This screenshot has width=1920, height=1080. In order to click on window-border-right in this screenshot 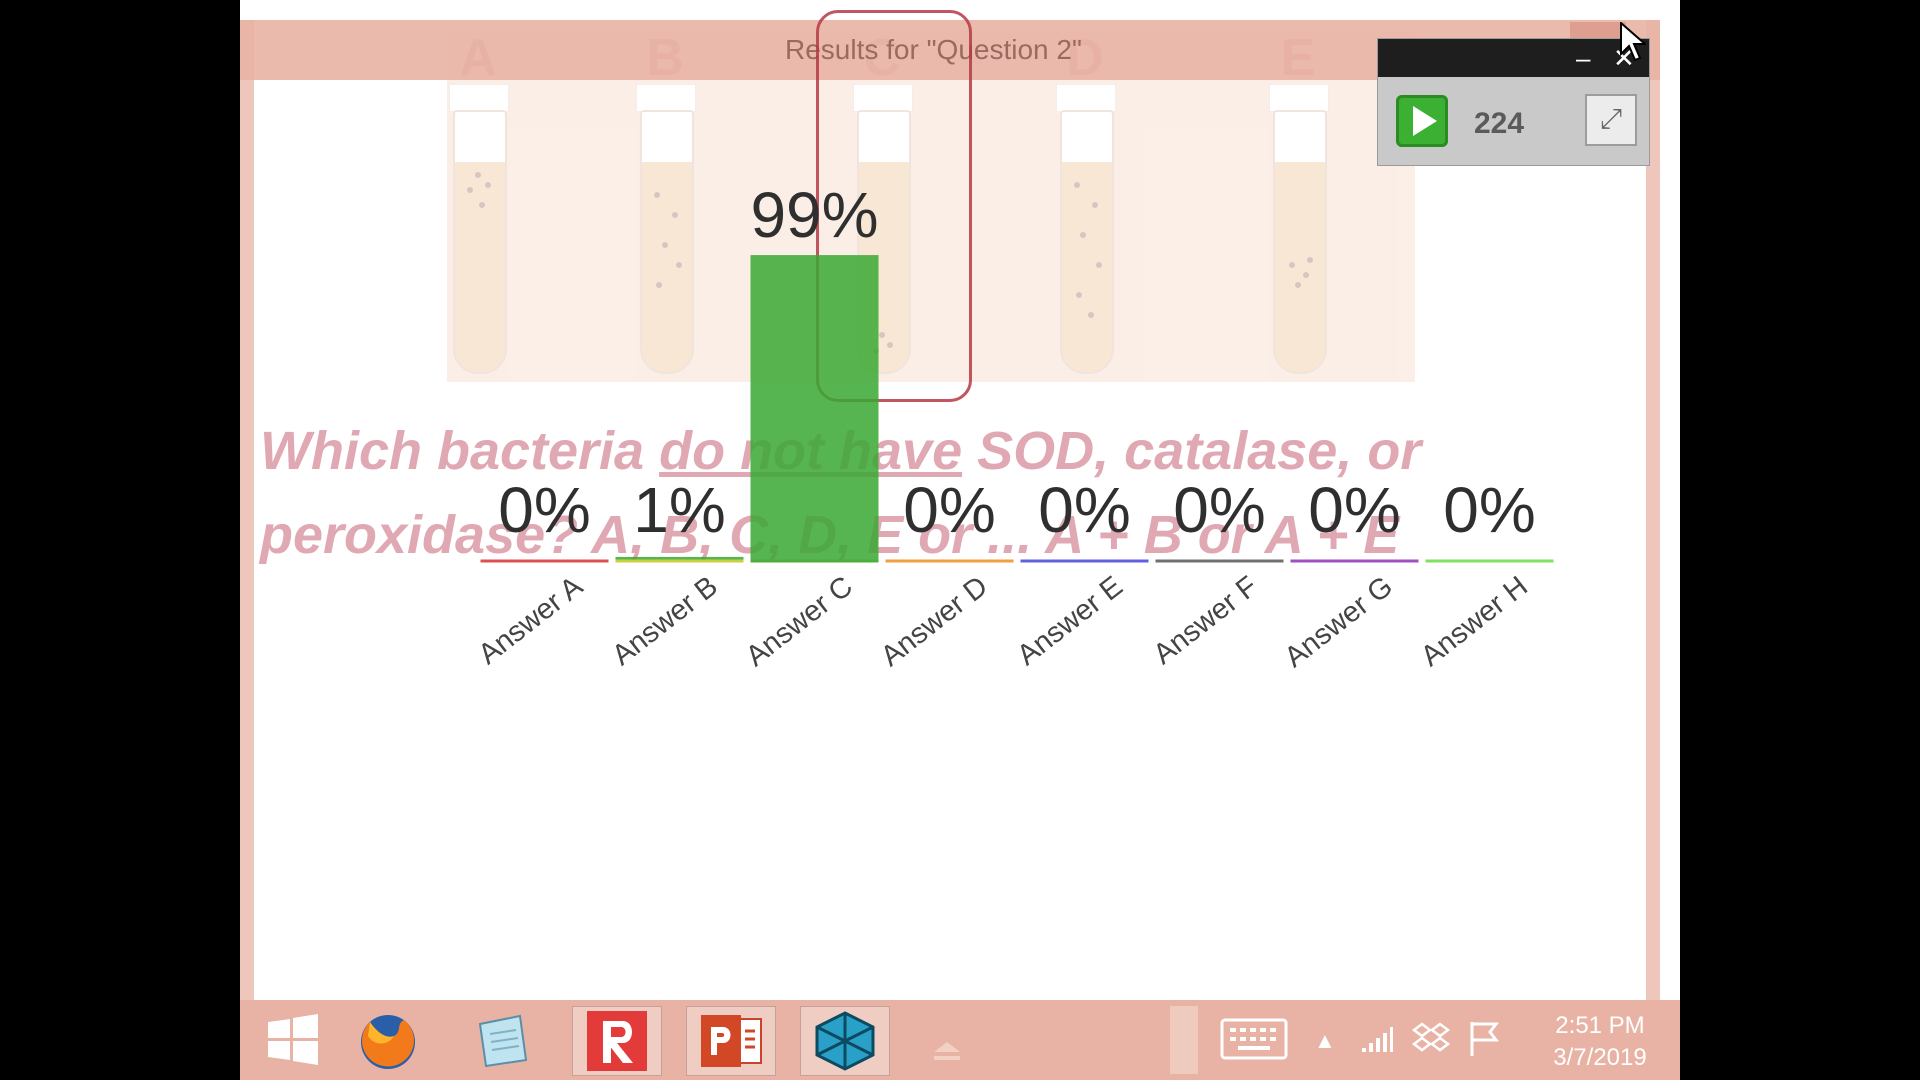, I will do `click(1653, 510)`.